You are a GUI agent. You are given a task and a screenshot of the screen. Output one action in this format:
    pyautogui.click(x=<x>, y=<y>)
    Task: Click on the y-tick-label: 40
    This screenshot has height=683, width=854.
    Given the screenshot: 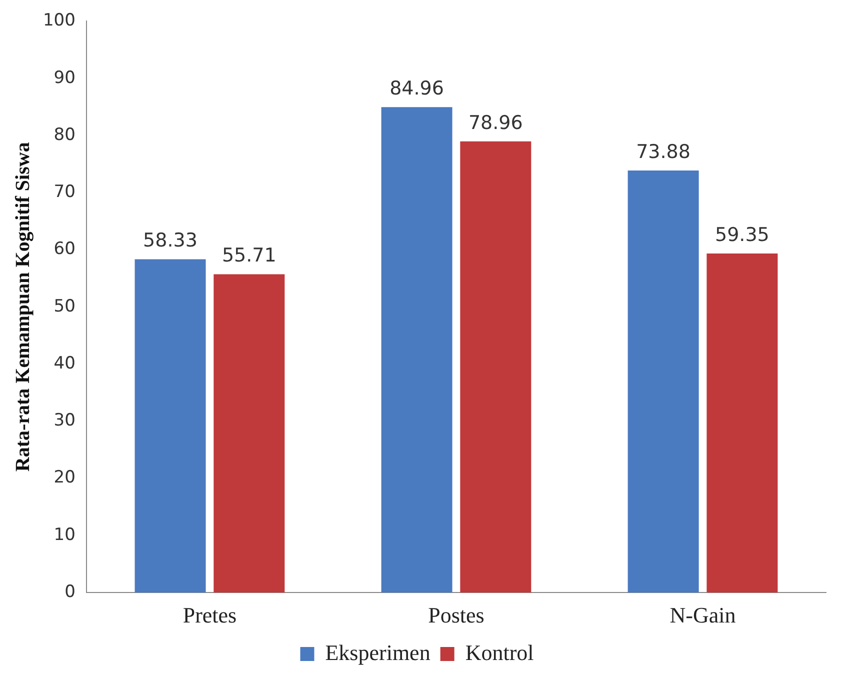 What is the action you would take?
    pyautogui.click(x=65, y=363)
    